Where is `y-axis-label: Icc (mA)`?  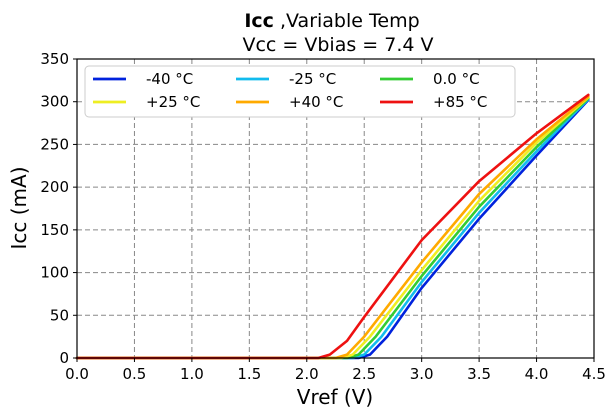 y-axis-label: Icc (mA) is located at coordinates (19, 207).